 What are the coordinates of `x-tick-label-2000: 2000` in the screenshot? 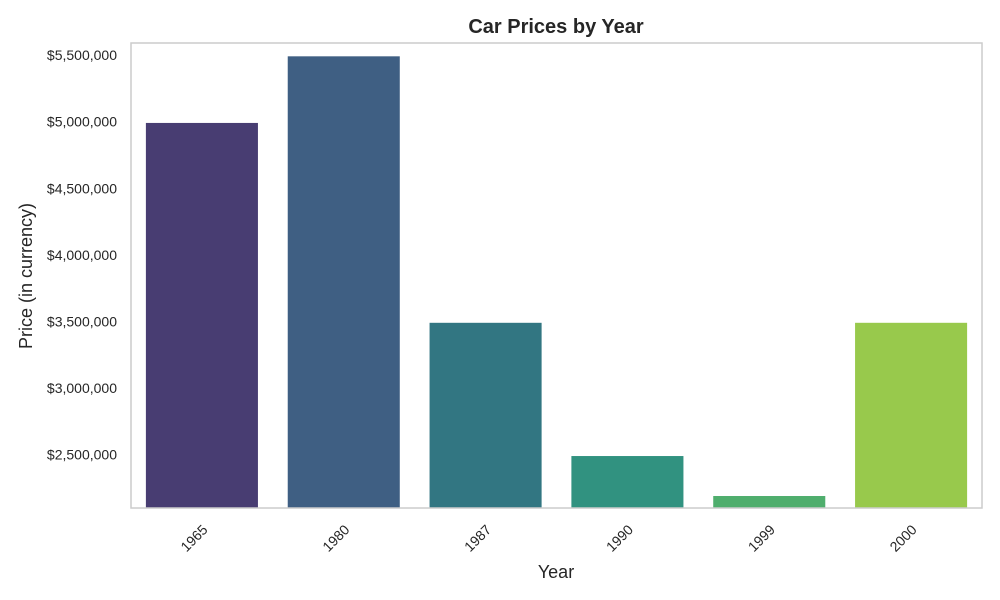 It's located at (902, 537).